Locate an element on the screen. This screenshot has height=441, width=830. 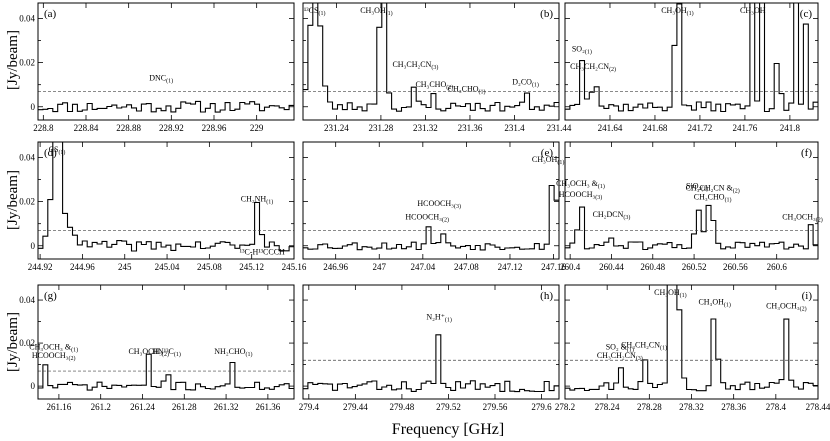
line-annotation: CH₃CH₂CN(1) is located at coordinates (644, 345).